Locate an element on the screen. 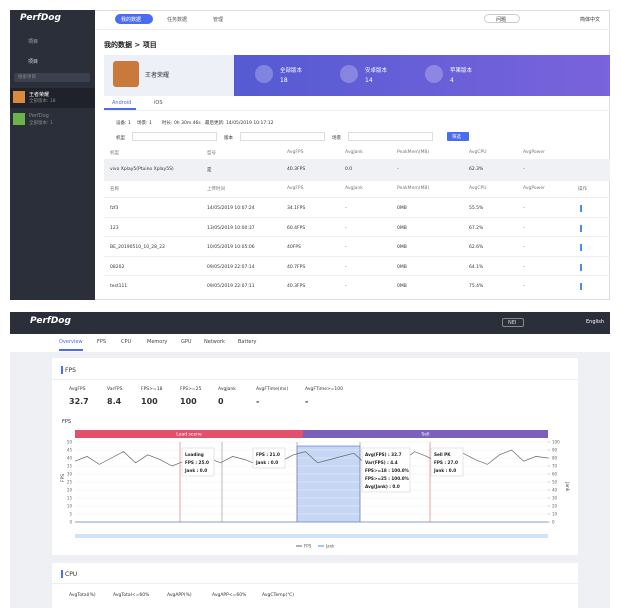  table-cell: 08202 is located at coordinates (117, 267).